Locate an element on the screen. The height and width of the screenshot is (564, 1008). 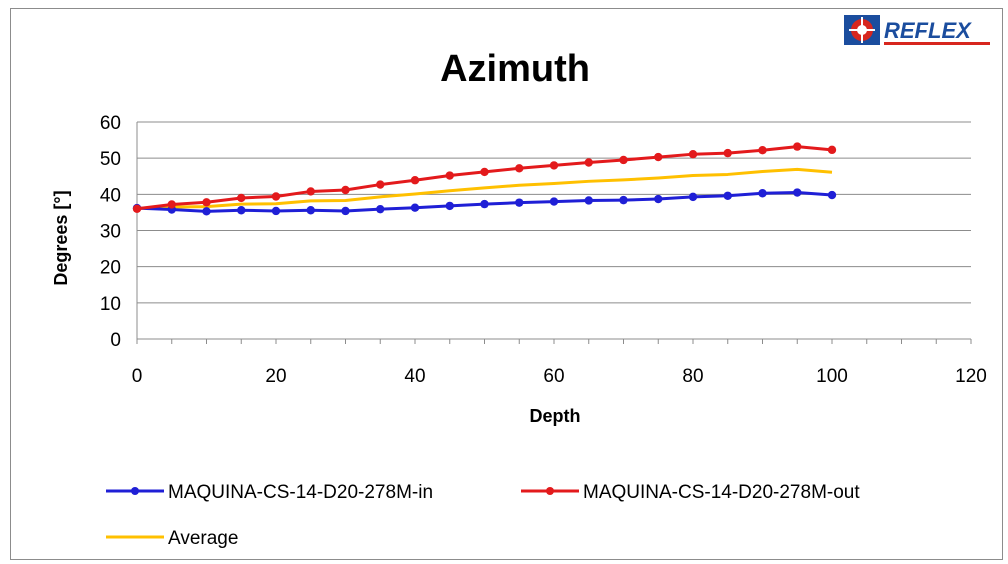
legend-label-out: MAQUINA-CS-14-D20-278M-out is located at coordinates (721, 492).